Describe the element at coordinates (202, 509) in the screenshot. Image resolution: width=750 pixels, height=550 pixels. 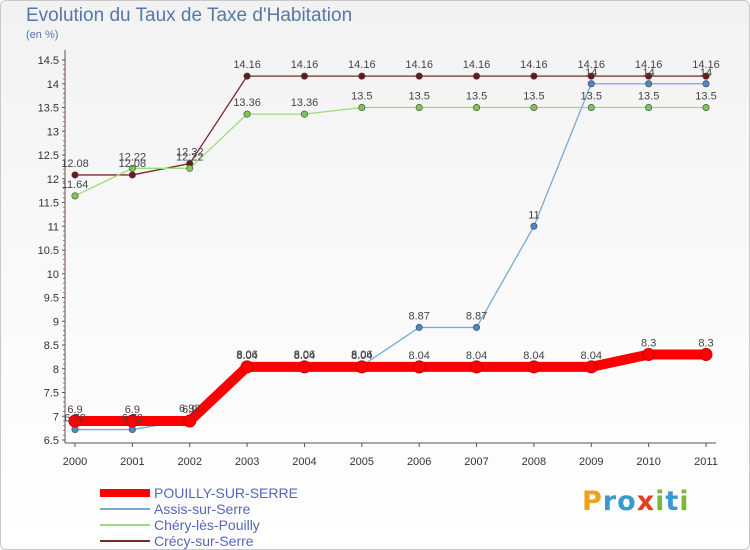
I see `legend-label-assis: Assis-sur-Serre` at that location.